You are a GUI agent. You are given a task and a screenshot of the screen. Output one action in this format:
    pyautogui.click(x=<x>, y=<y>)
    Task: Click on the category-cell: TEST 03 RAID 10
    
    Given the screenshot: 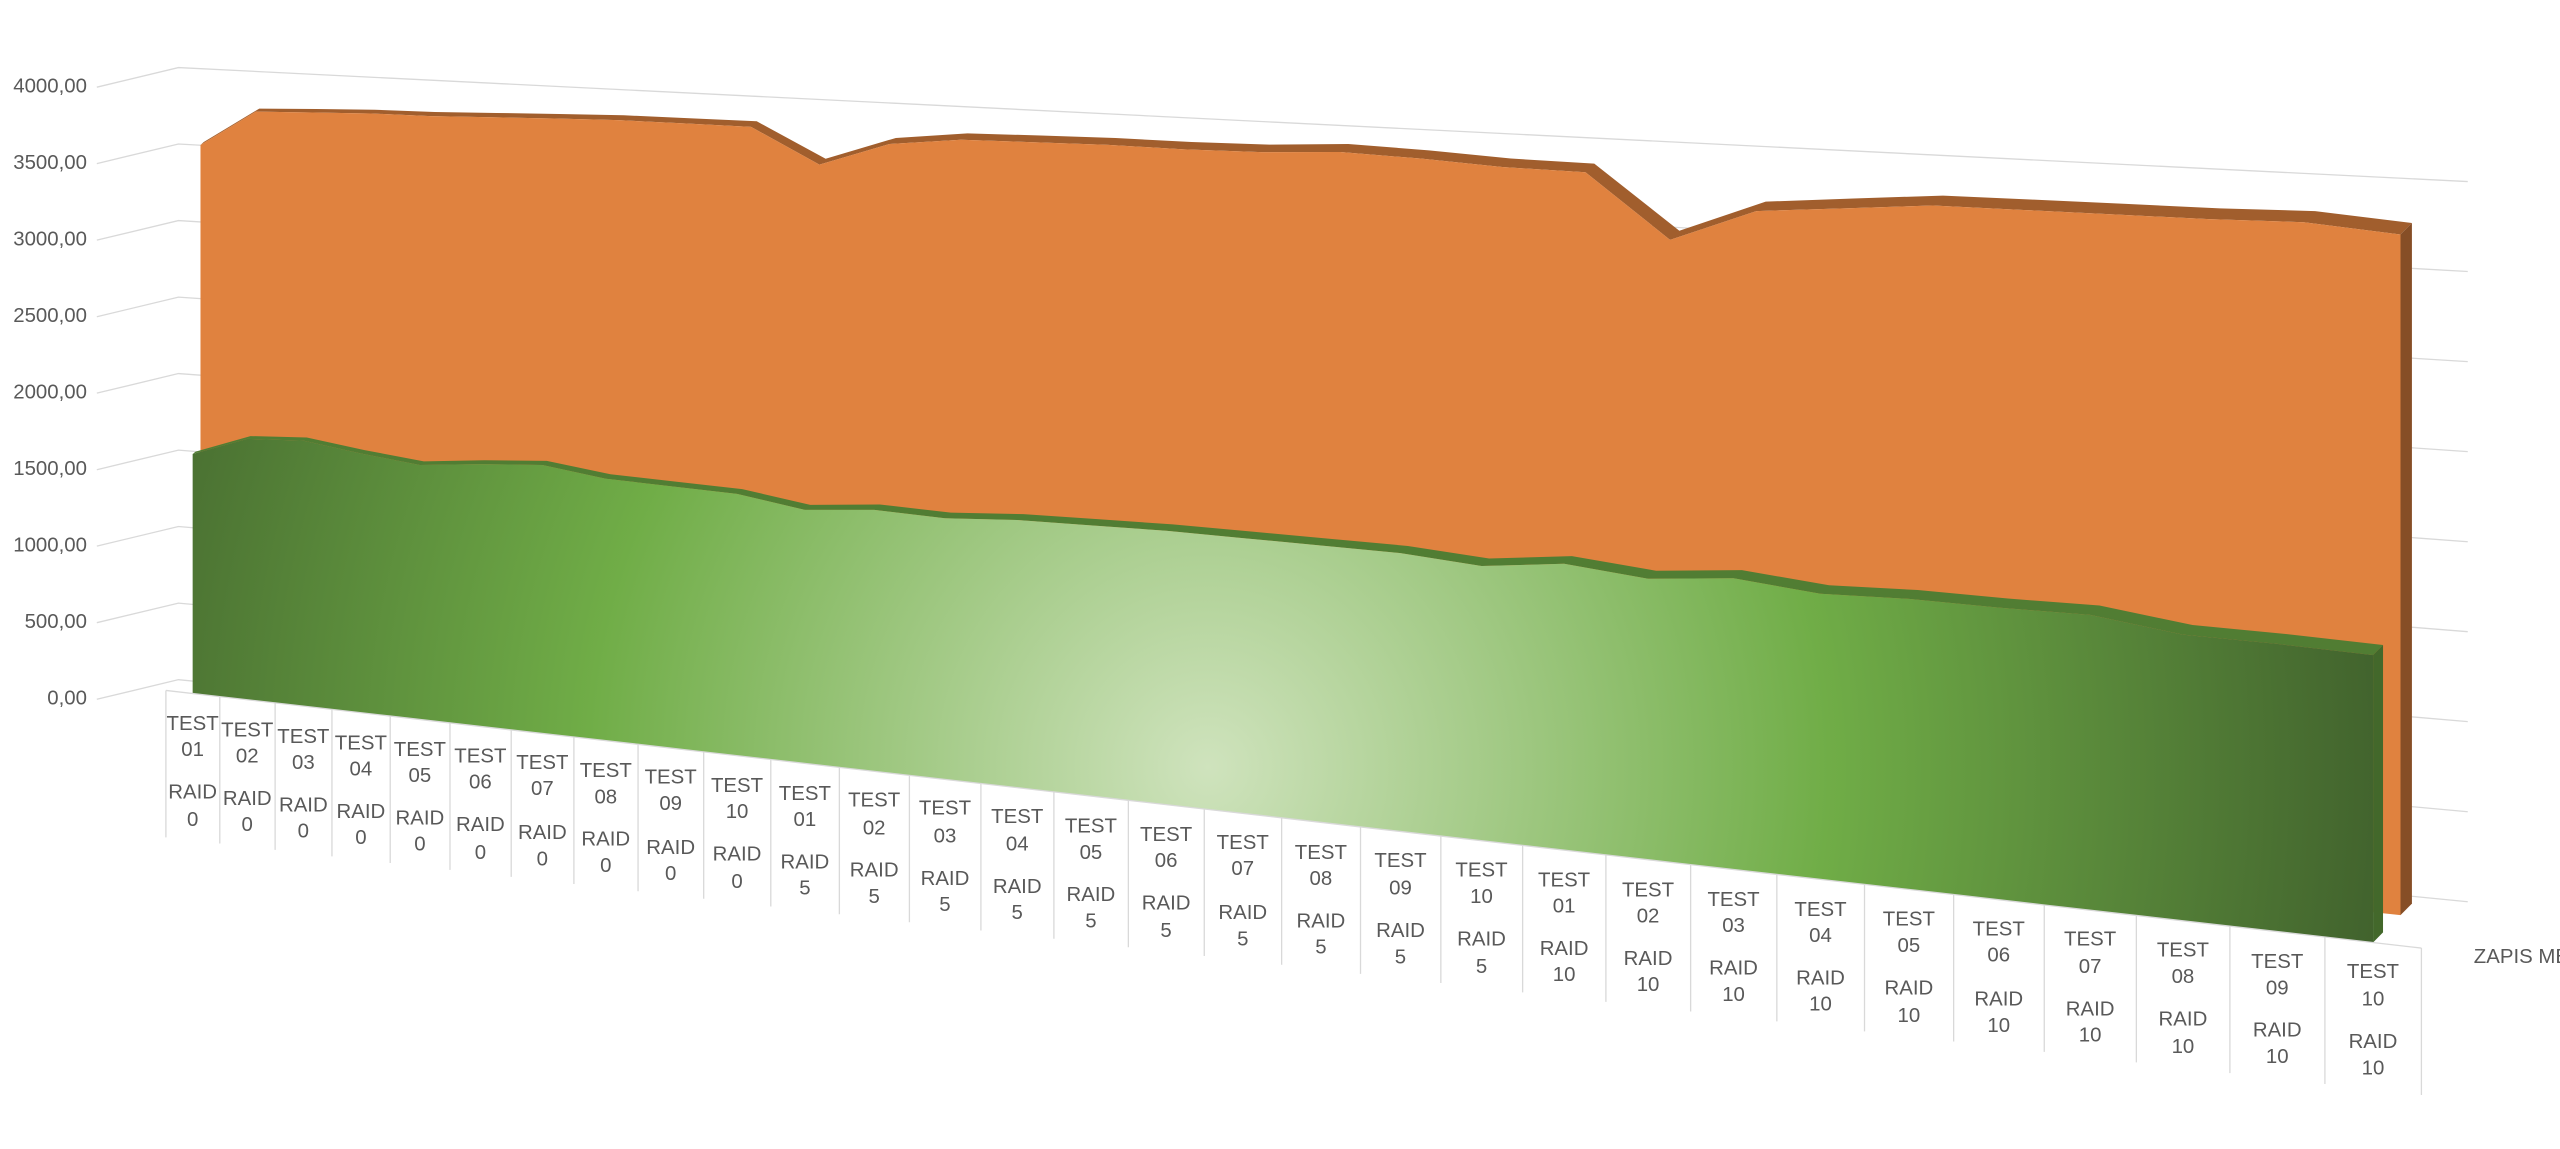 What is the action you would take?
    pyautogui.click(x=1733, y=947)
    